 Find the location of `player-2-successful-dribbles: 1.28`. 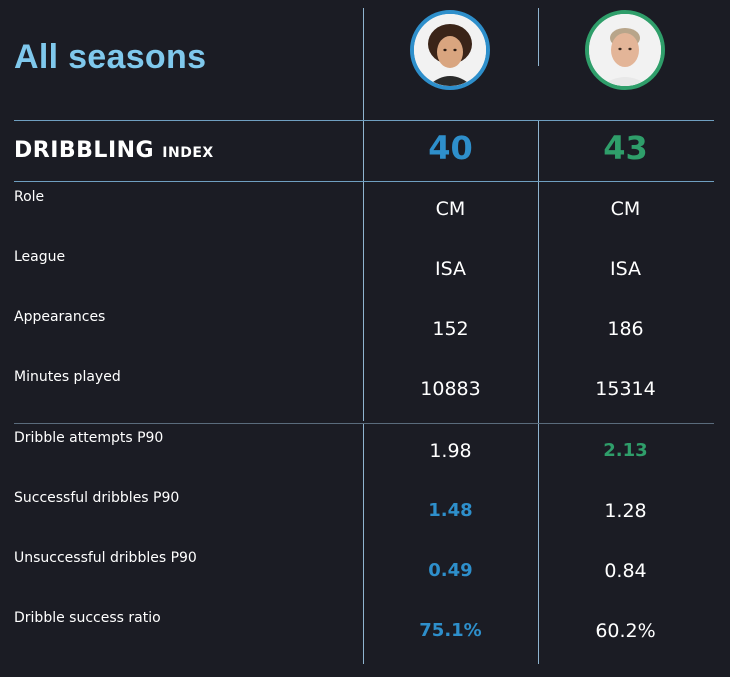

player-2-successful-dribbles: 1.28 is located at coordinates (625, 511).